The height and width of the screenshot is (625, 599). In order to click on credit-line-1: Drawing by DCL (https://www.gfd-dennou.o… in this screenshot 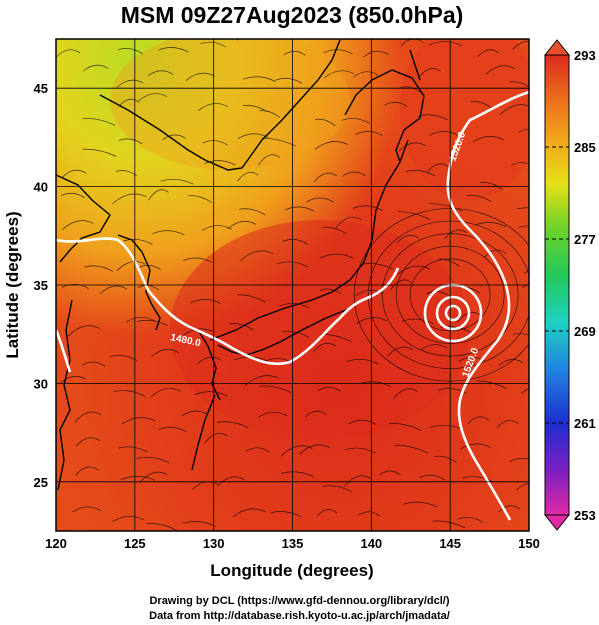, I will do `click(299, 601)`.